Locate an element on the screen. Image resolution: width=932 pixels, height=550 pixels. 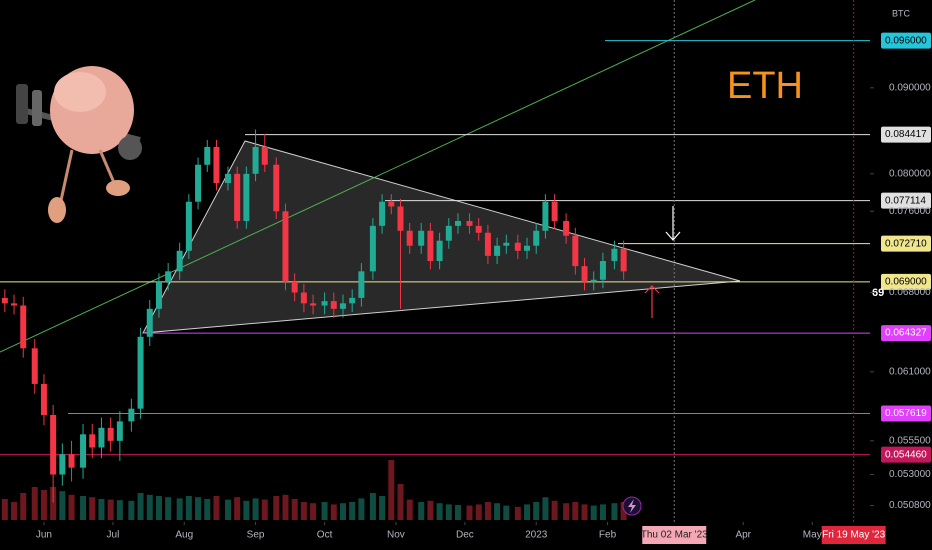
level-label: 0.057619 is located at coordinates (906, 413).